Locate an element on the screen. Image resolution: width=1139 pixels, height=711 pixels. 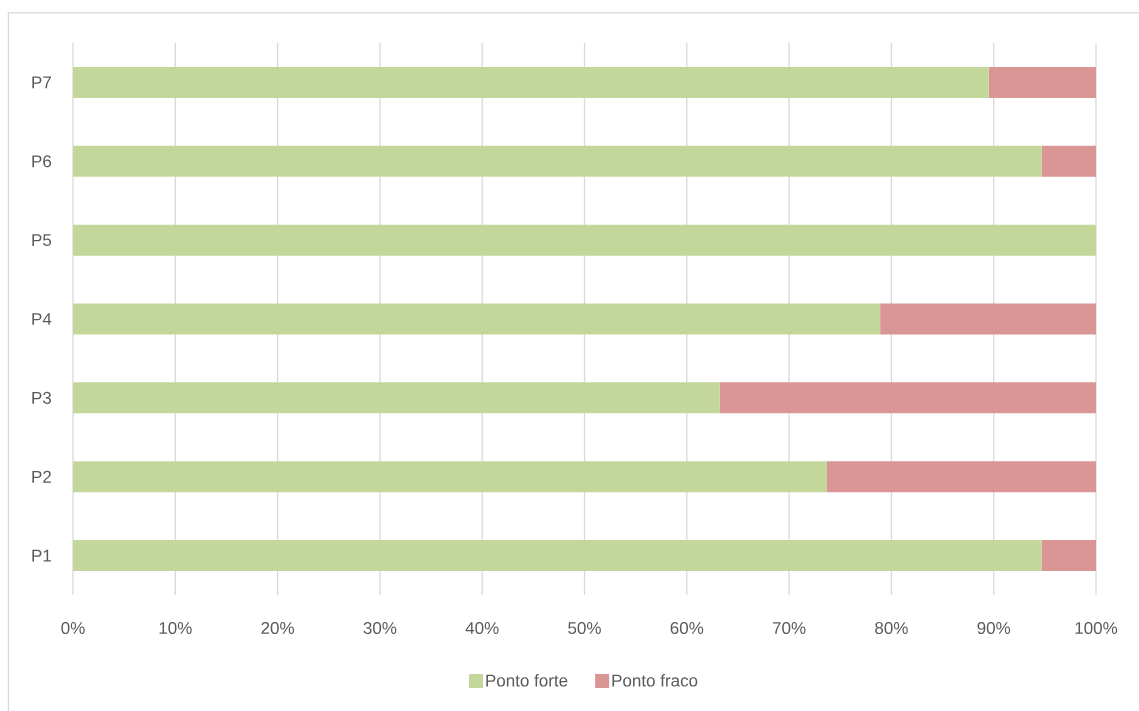
y-tick-label: P7 is located at coordinates (41, 82).